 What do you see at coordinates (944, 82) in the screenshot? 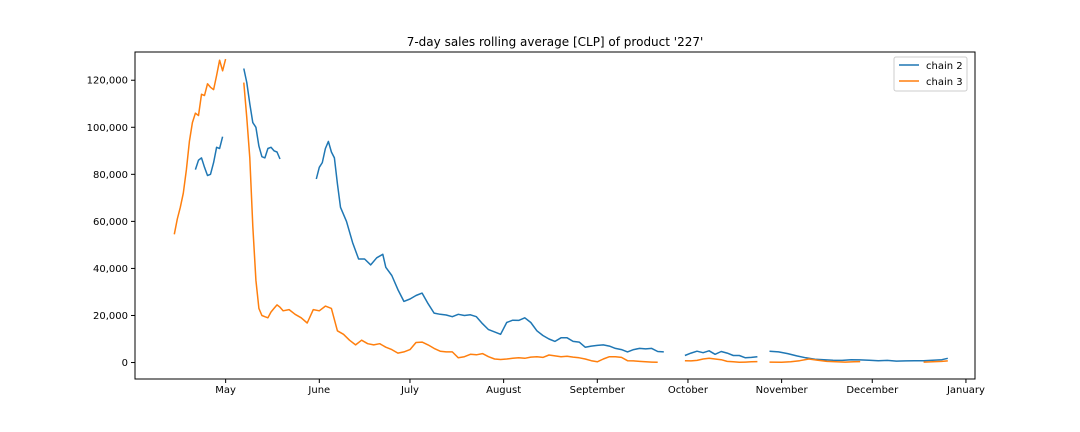
I see `legend-label-chain-3: chain 3` at bounding box center [944, 82].